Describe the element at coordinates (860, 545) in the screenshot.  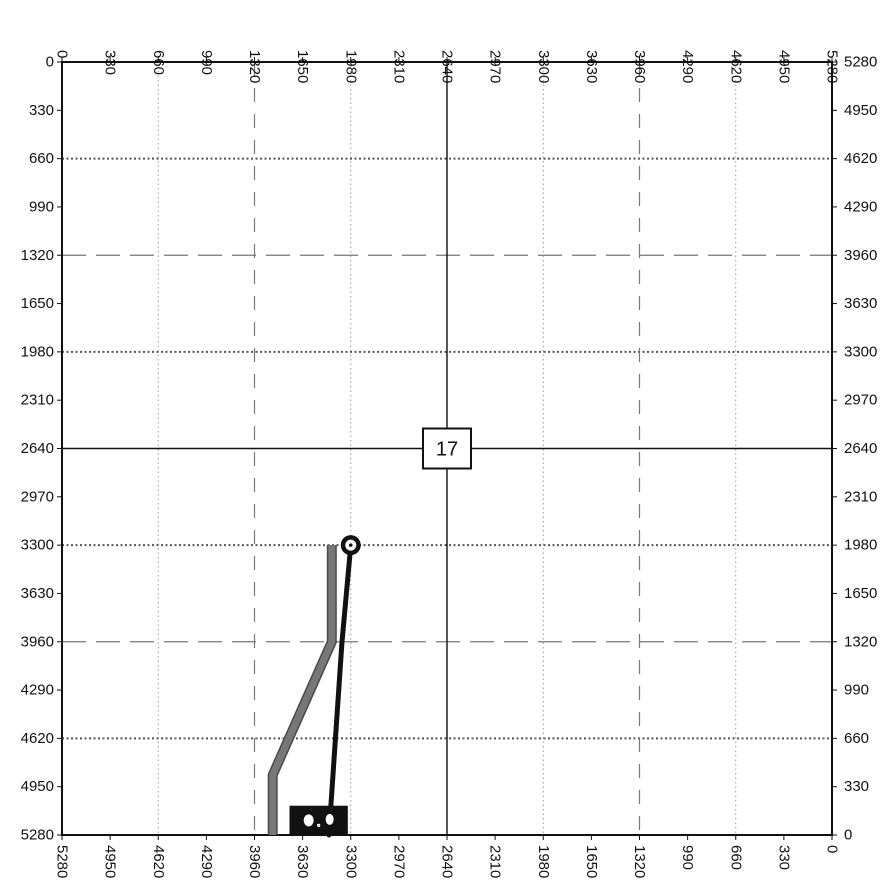
I see `right-tick-label: 1980` at that location.